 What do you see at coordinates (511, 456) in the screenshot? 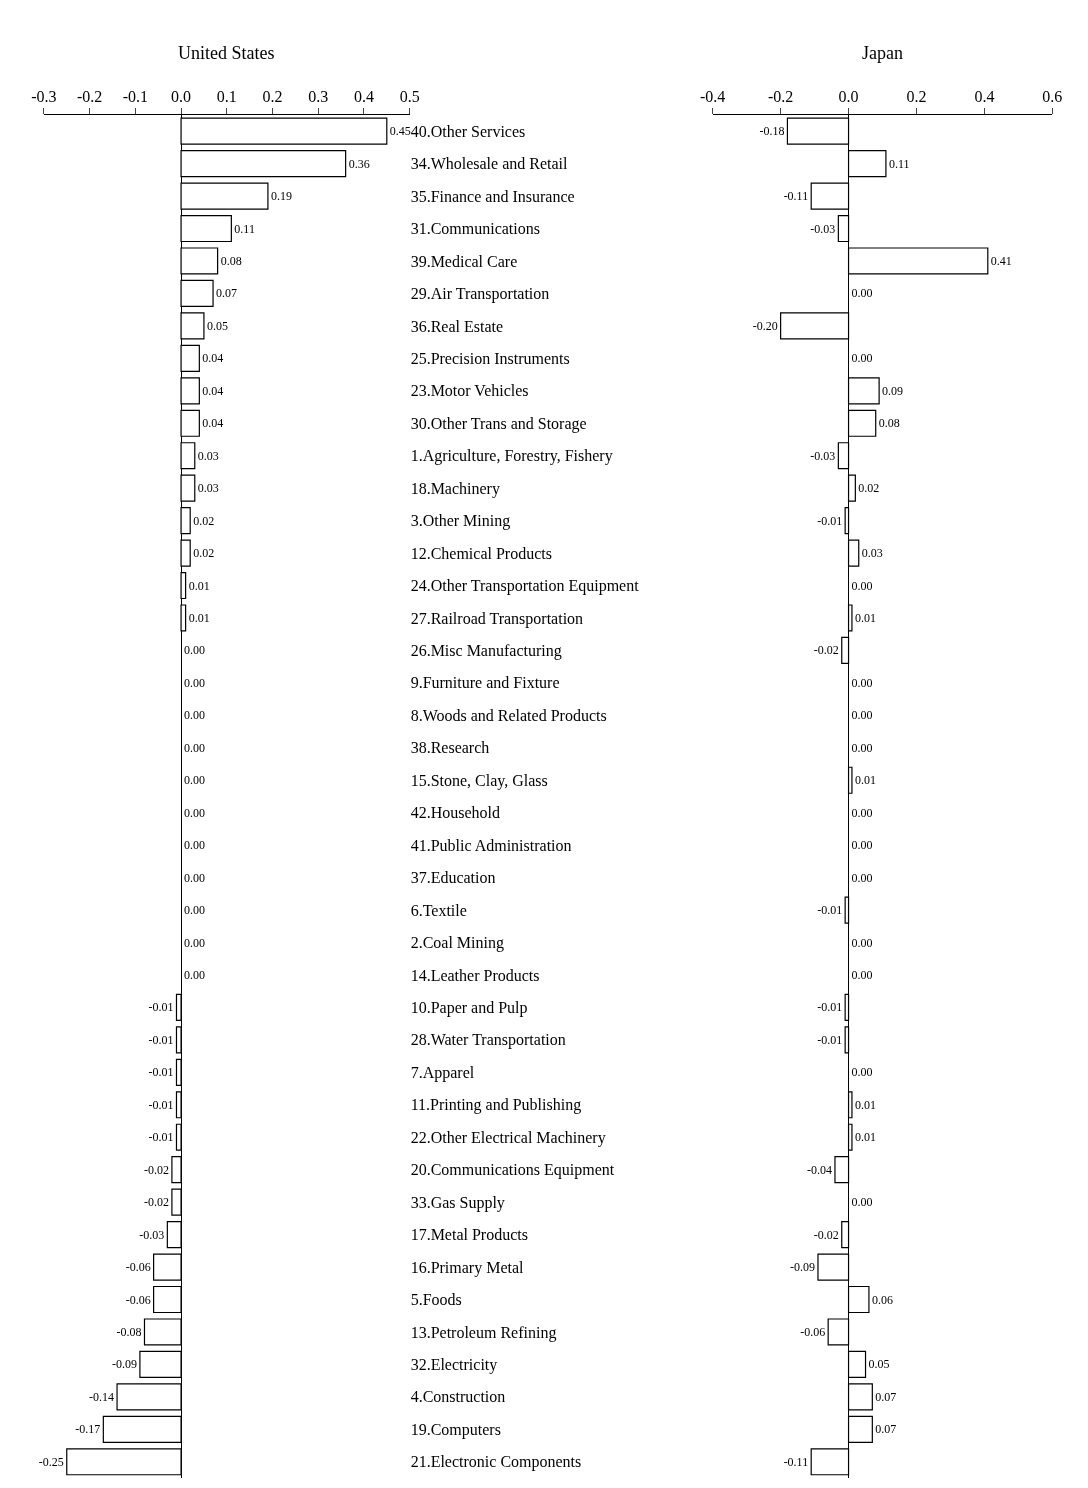
I see `y-tick-label: 1.Agriculture, Forestry, Fishery` at bounding box center [511, 456].